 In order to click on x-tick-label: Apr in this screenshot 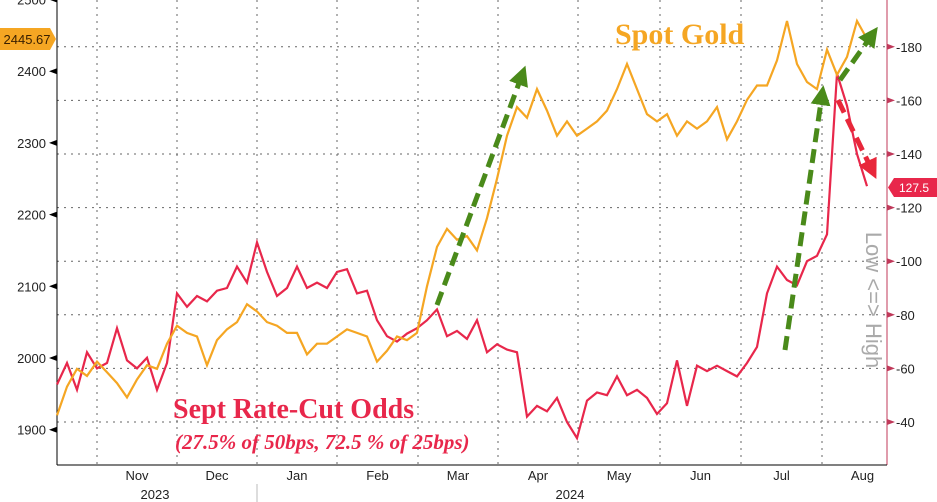, I will do `click(538, 475)`.